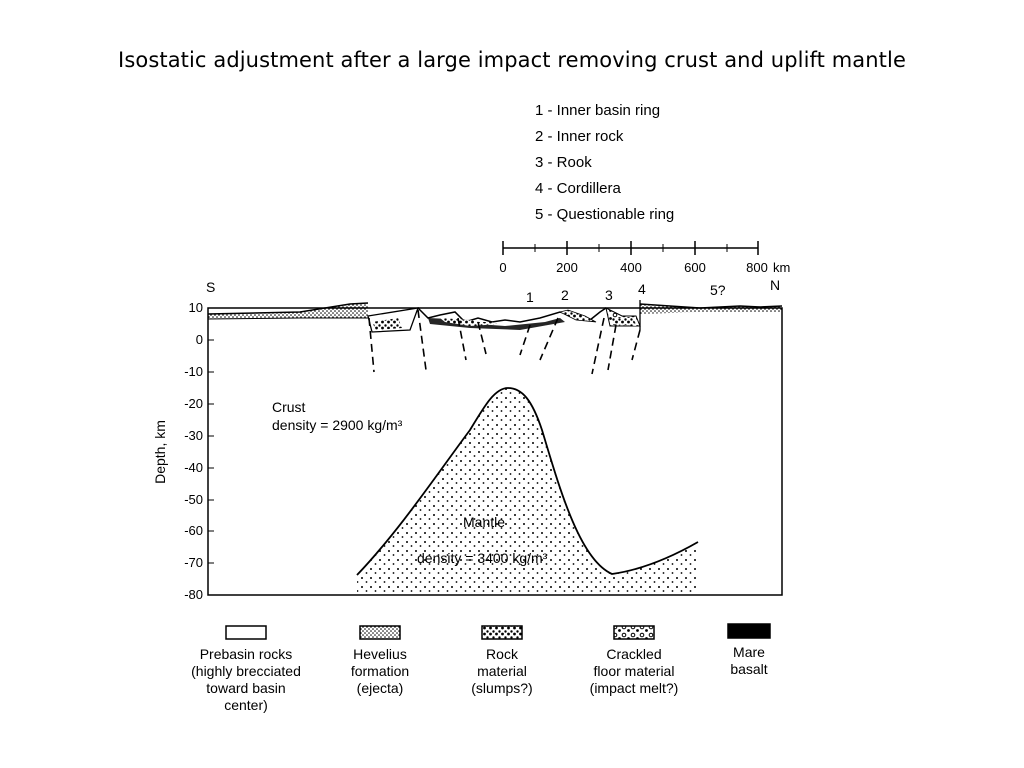 The width and height of the screenshot is (1024, 768). What do you see at coordinates (246, 671) in the screenshot?
I see `legend-prebasin-line-2: (highly brecciated` at bounding box center [246, 671].